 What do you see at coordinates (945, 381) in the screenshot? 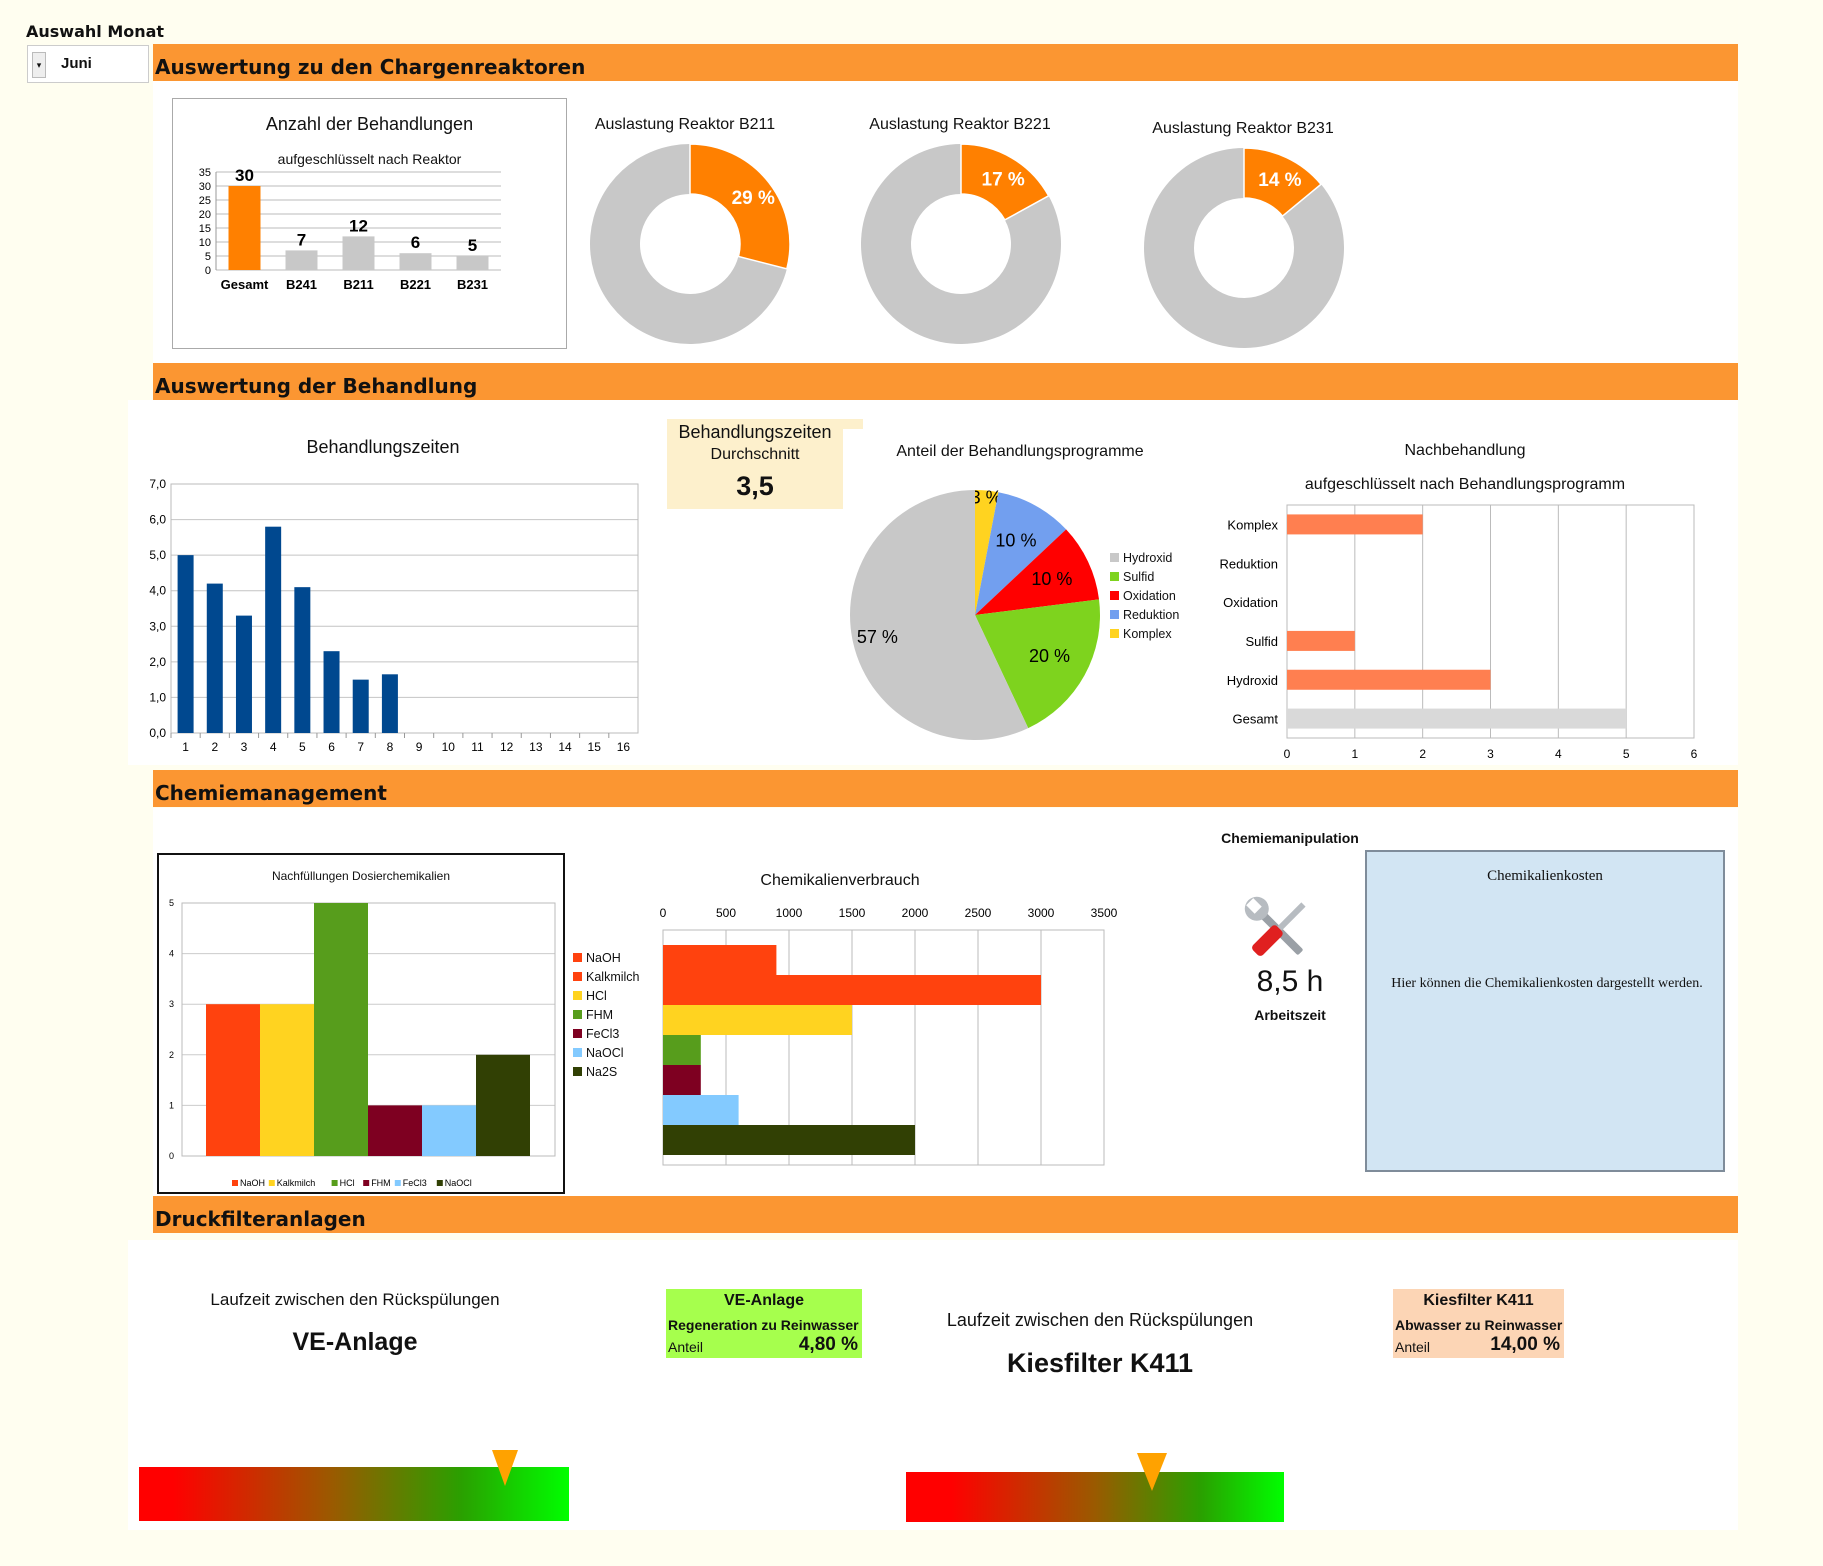
I see `section-header-behandlung: Auswertung der Behandlung` at bounding box center [945, 381].